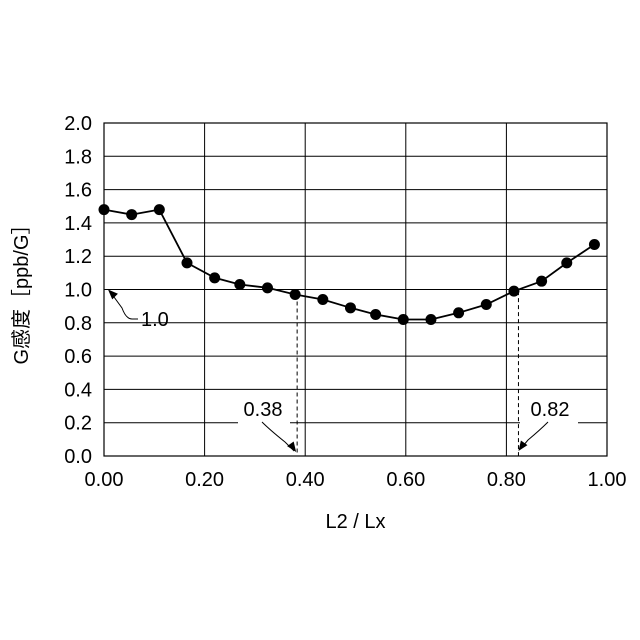 This screenshot has width=640, height=640. I want to click on y-tick-label: 1.8, so click(78, 157).